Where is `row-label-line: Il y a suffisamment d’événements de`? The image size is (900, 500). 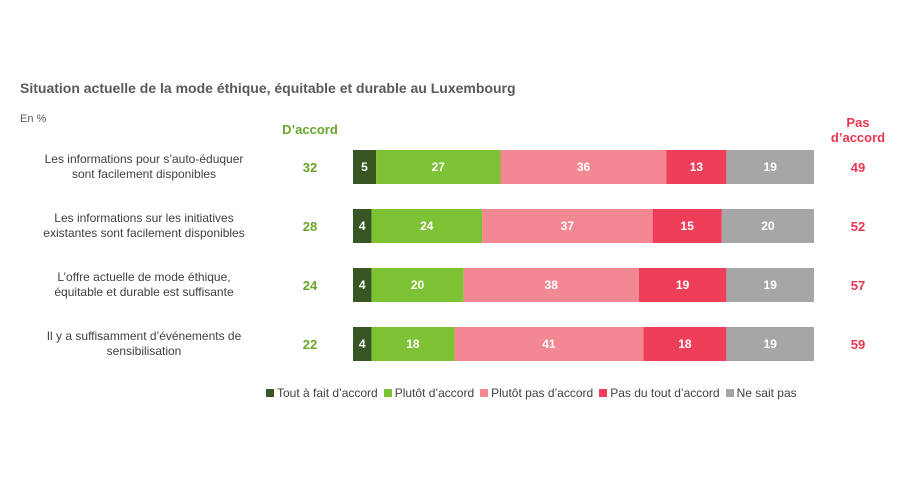 row-label-line: Il y a suffisamment d’événements de is located at coordinates (144, 336).